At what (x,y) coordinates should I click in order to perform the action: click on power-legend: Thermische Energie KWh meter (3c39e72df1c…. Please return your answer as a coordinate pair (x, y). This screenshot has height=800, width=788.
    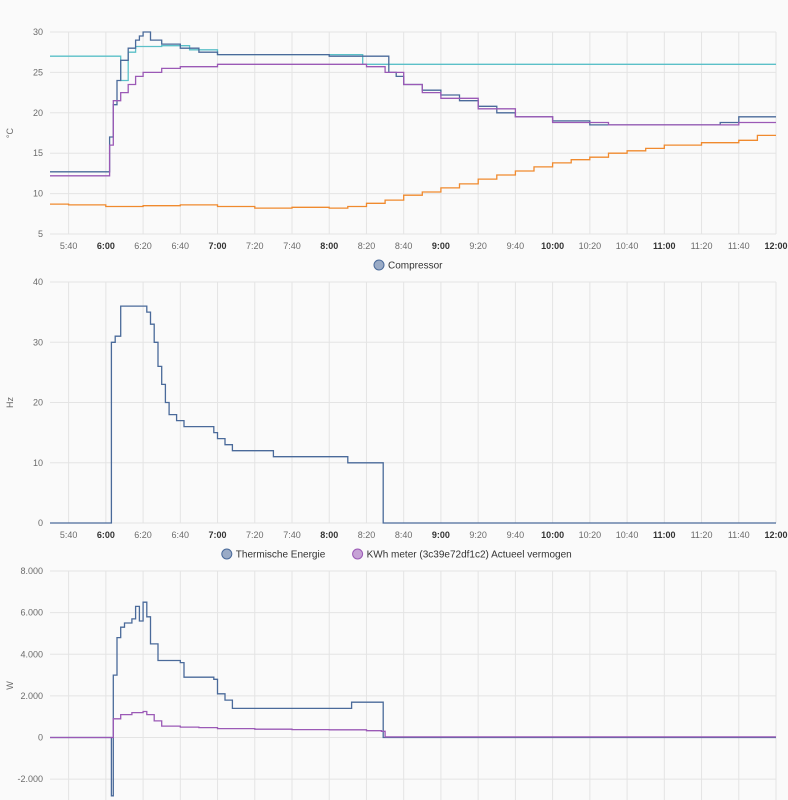
    Looking at the image, I should click on (396, 554).